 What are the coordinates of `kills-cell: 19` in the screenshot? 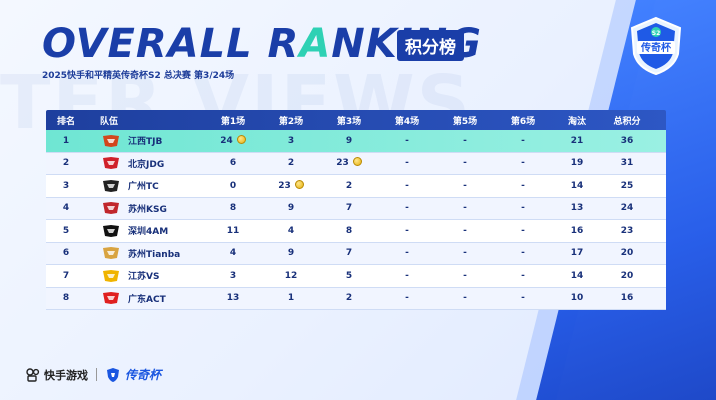 It's located at (577, 163).